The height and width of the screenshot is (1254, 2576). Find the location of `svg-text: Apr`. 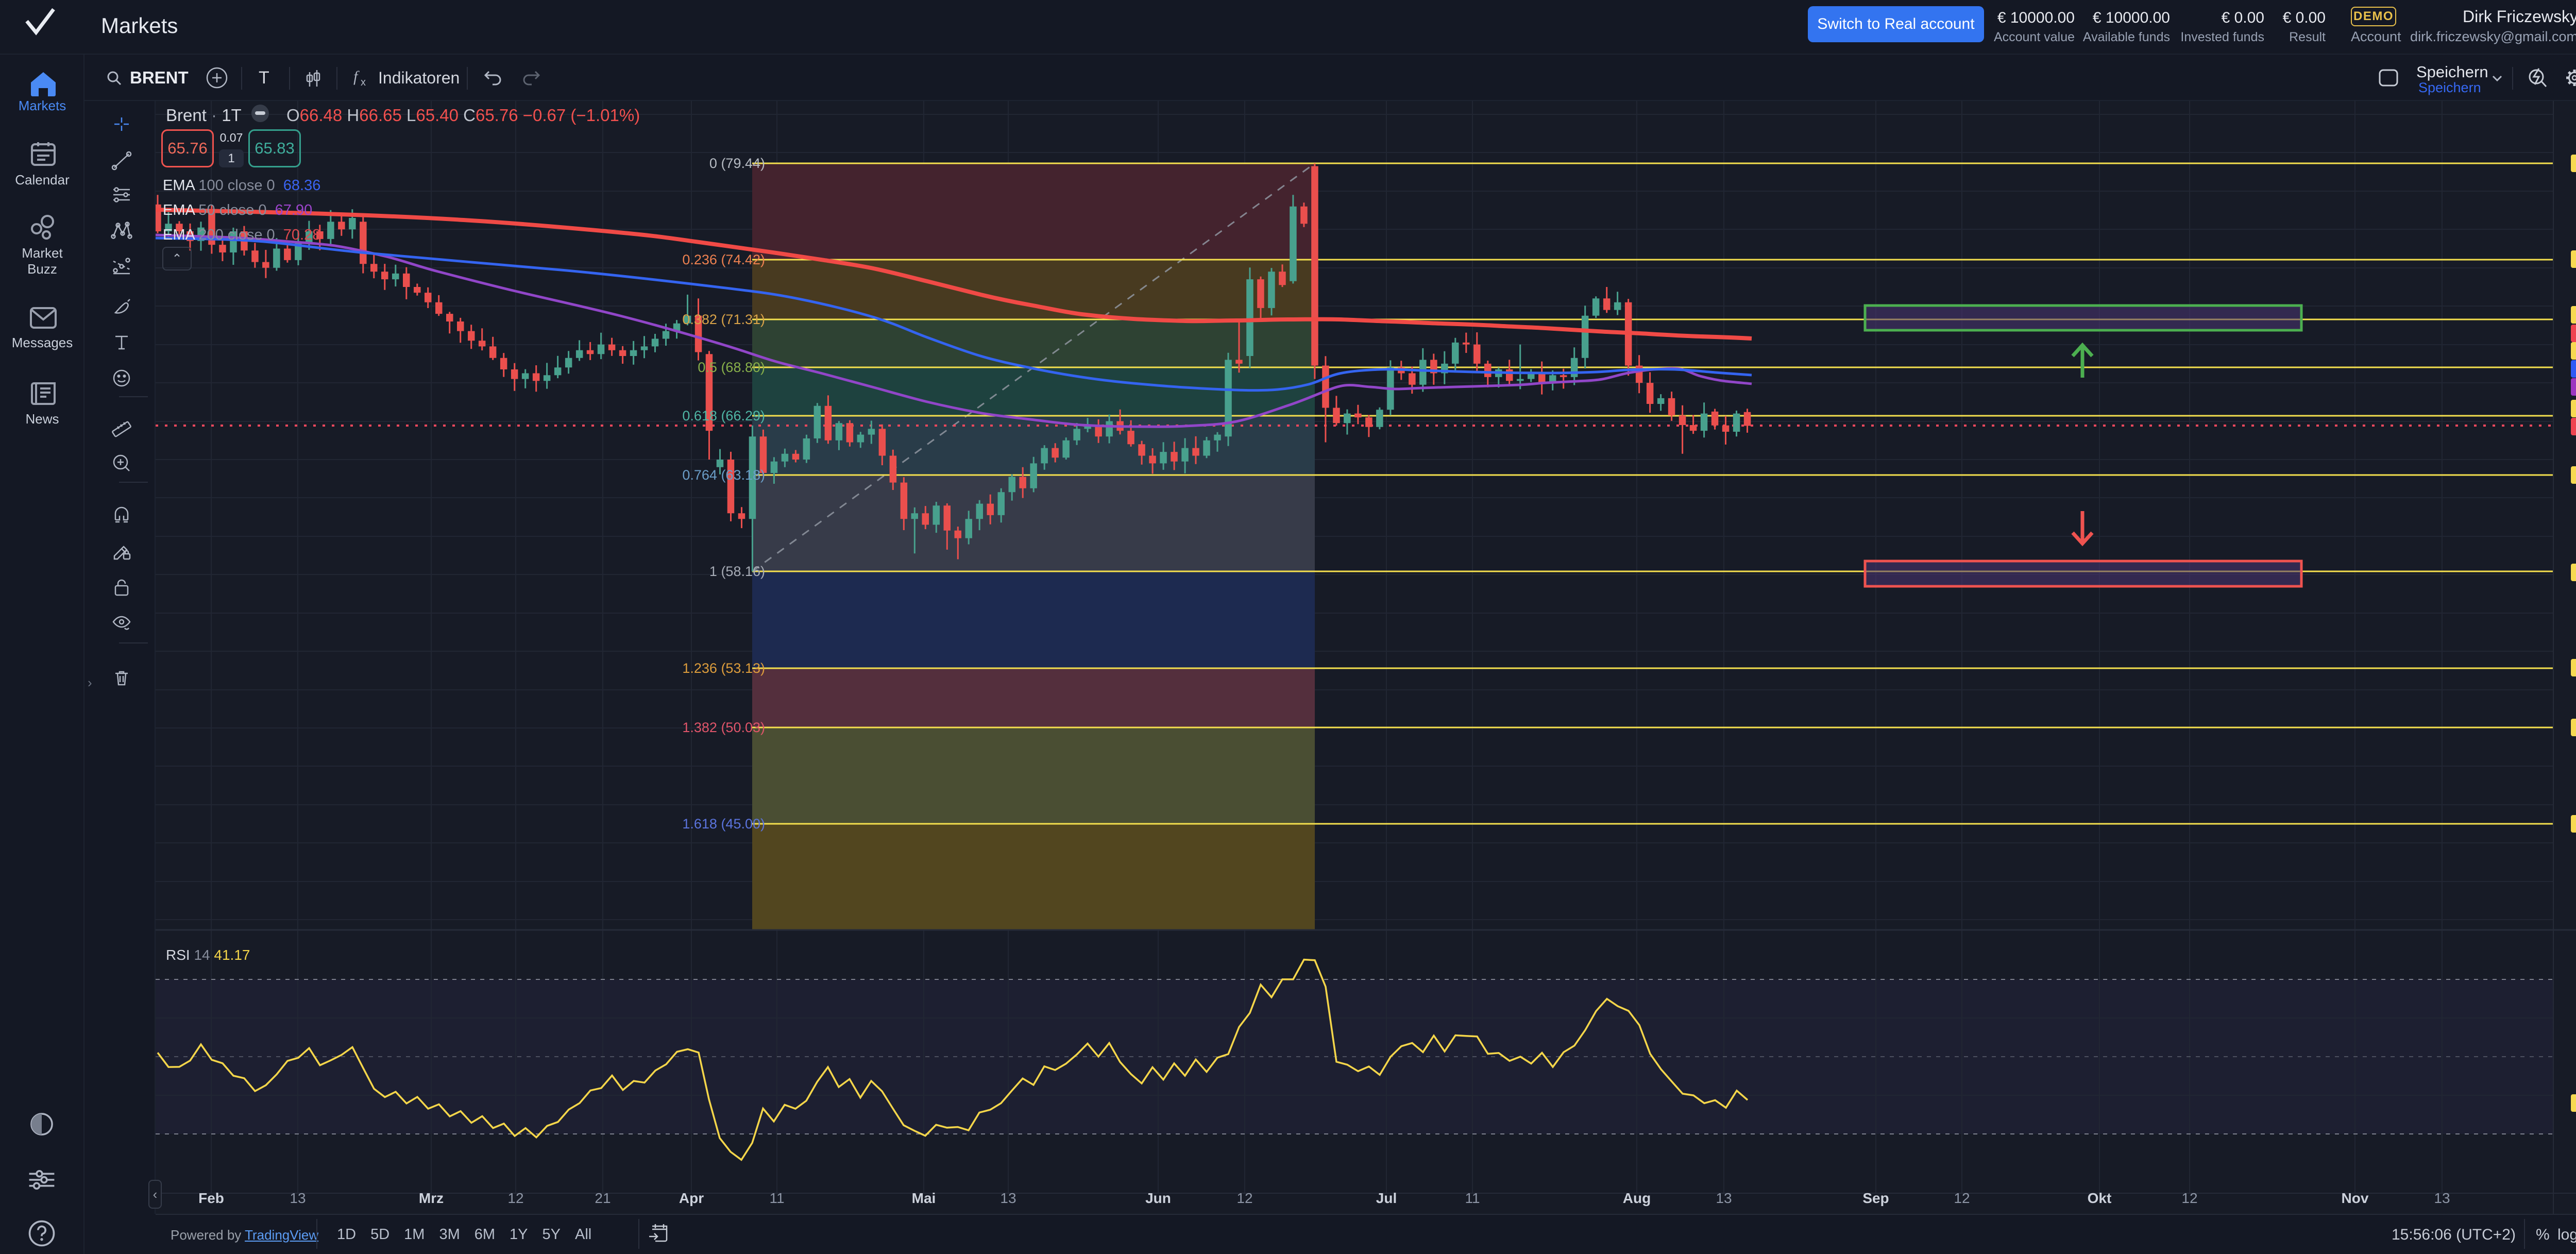

svg-text: Apr is located at coordinates (691, 1198).